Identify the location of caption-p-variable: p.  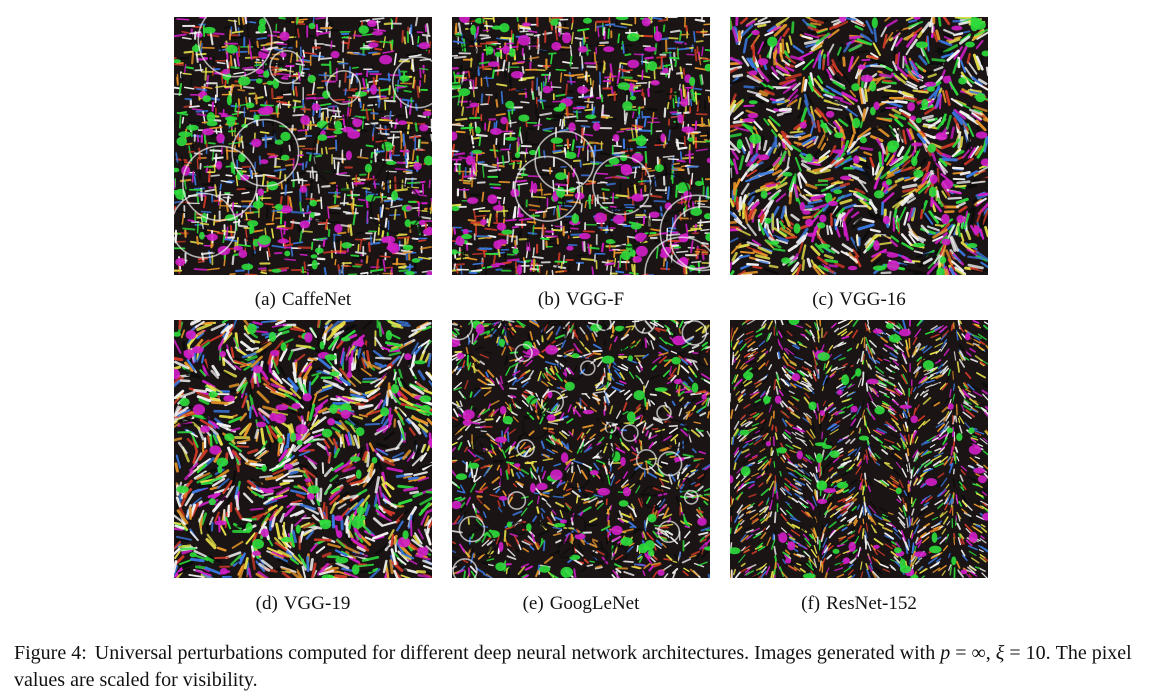
(945, 653).